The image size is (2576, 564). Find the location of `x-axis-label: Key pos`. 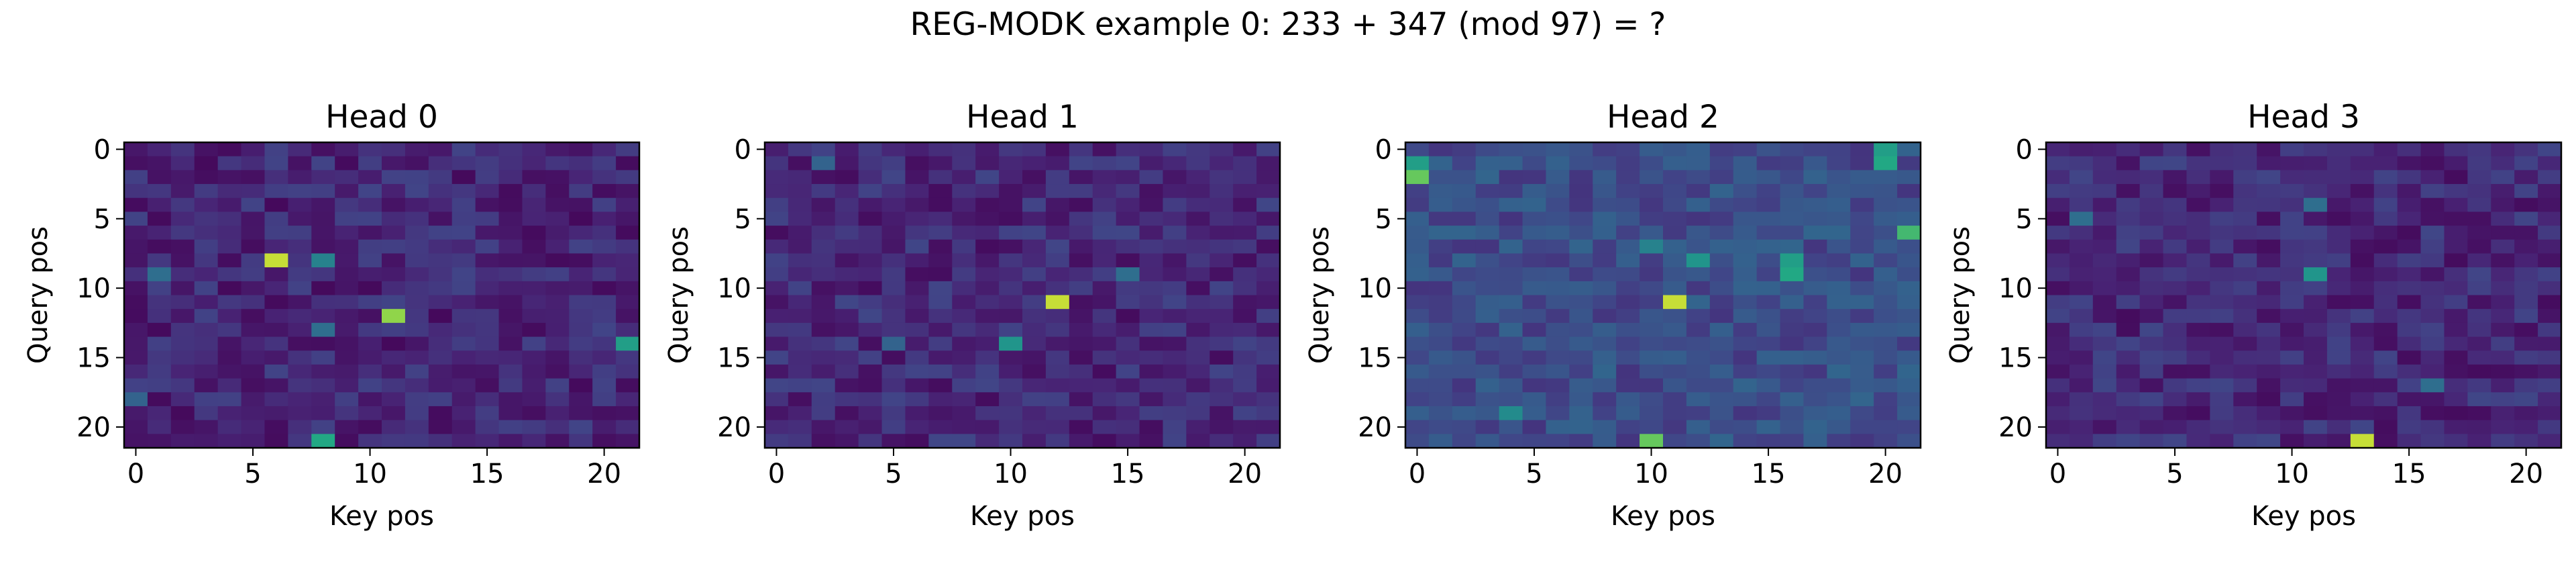

x-axis-label: Key pos is located at coordinates (1663, 516).